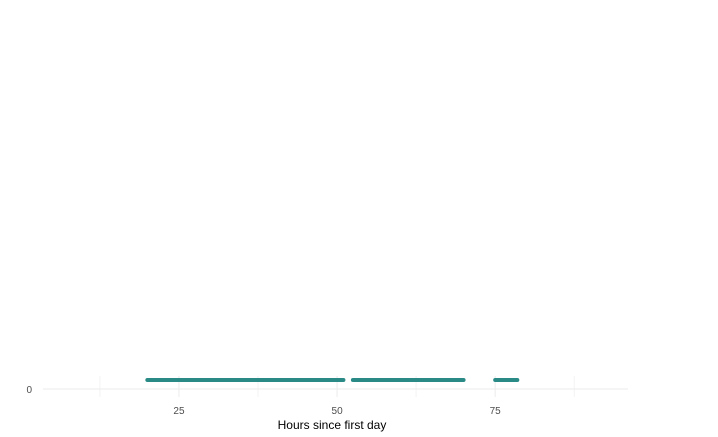 This screenshot has height=437, width=718. I want to click on y-tick-labels: 0, so click(29, 390).